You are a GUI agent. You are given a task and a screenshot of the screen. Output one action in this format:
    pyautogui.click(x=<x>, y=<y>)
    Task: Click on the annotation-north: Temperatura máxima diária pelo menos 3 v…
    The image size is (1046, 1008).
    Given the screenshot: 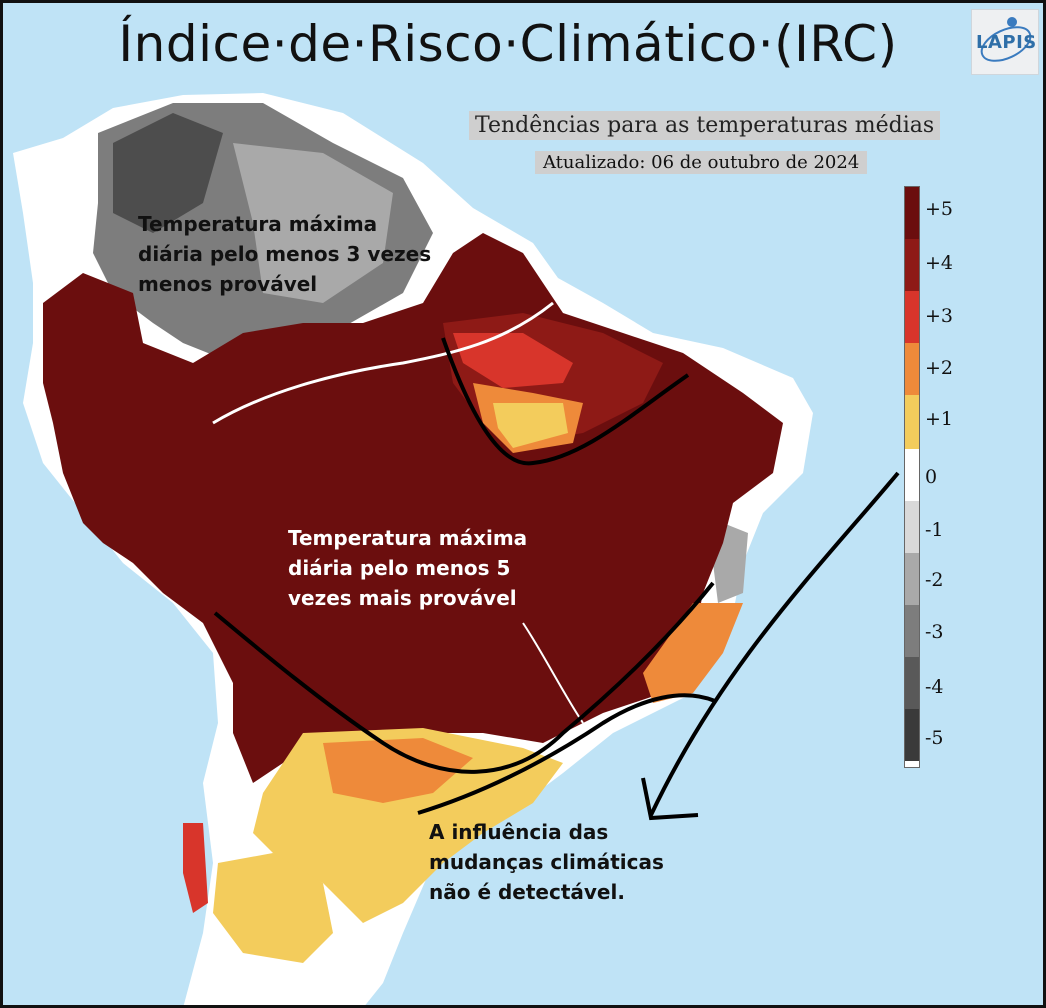 What is the action you would take?
    pyautogui.click(x=284, y=254)
    